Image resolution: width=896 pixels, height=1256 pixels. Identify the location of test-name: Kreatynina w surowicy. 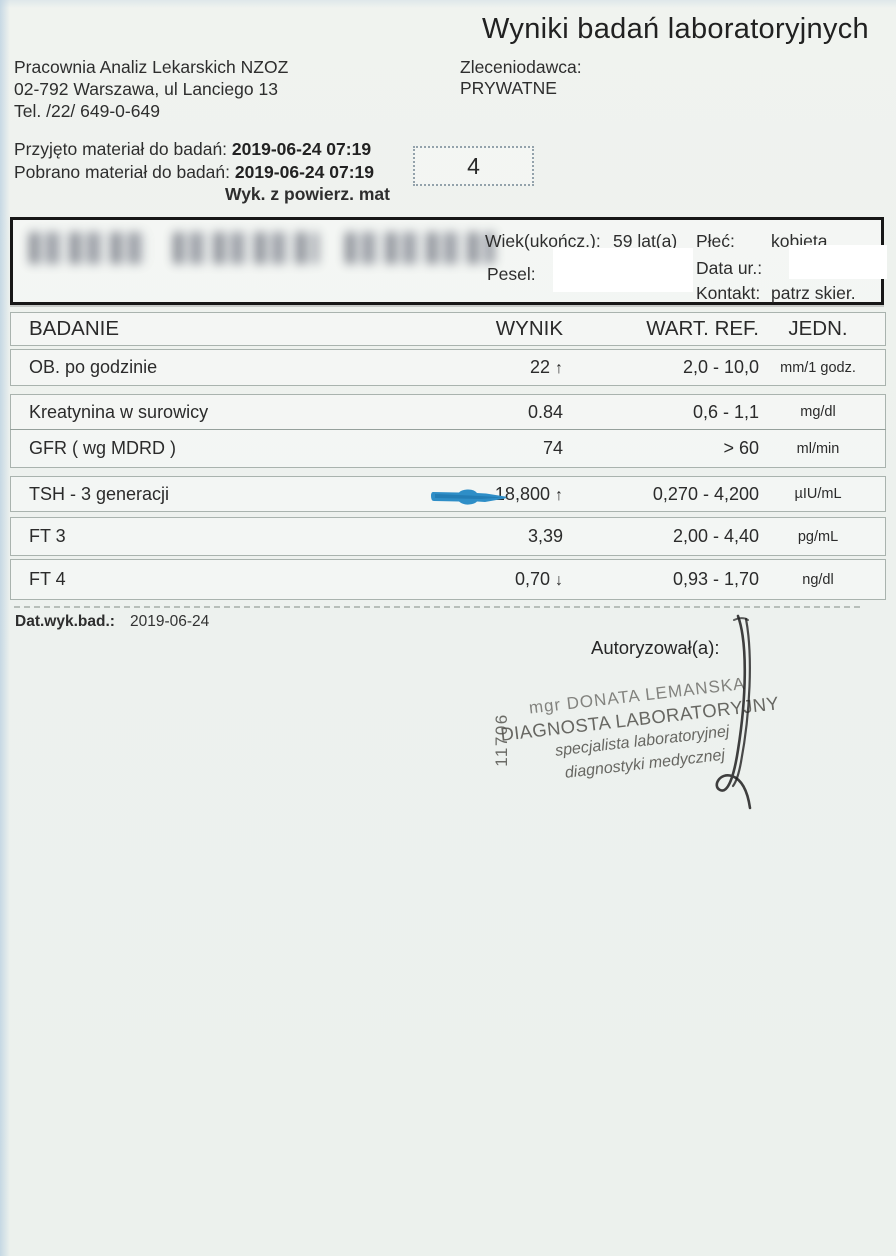
(119, 411).